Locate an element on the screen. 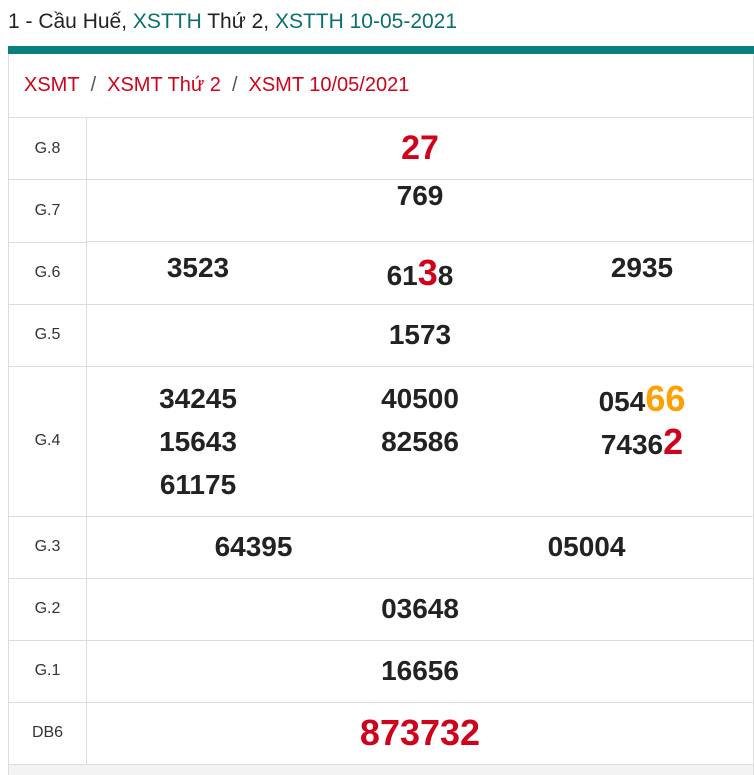 This screenshot has width=754, height=775. prize-number: 1573 is located at coordinates (420, 334).